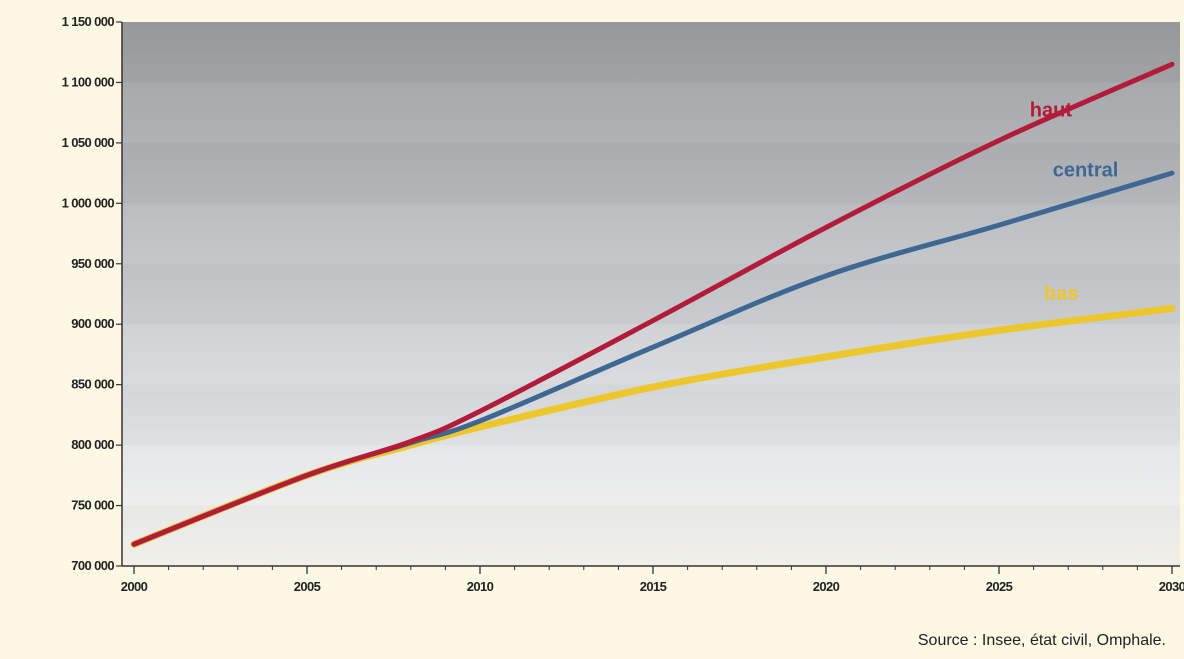 Image resolution: width=1184 pixels, height=659 pixels. Describe the element at coordinates (88, 21) in the screenshot. I see `y-tick-label: 1 150 000` at that location.